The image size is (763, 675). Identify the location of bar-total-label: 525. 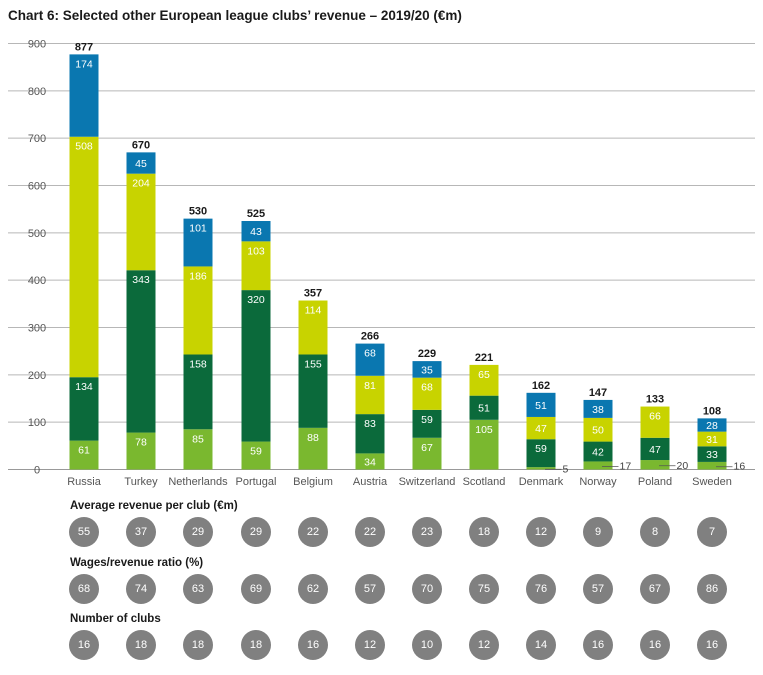
(256, 214).